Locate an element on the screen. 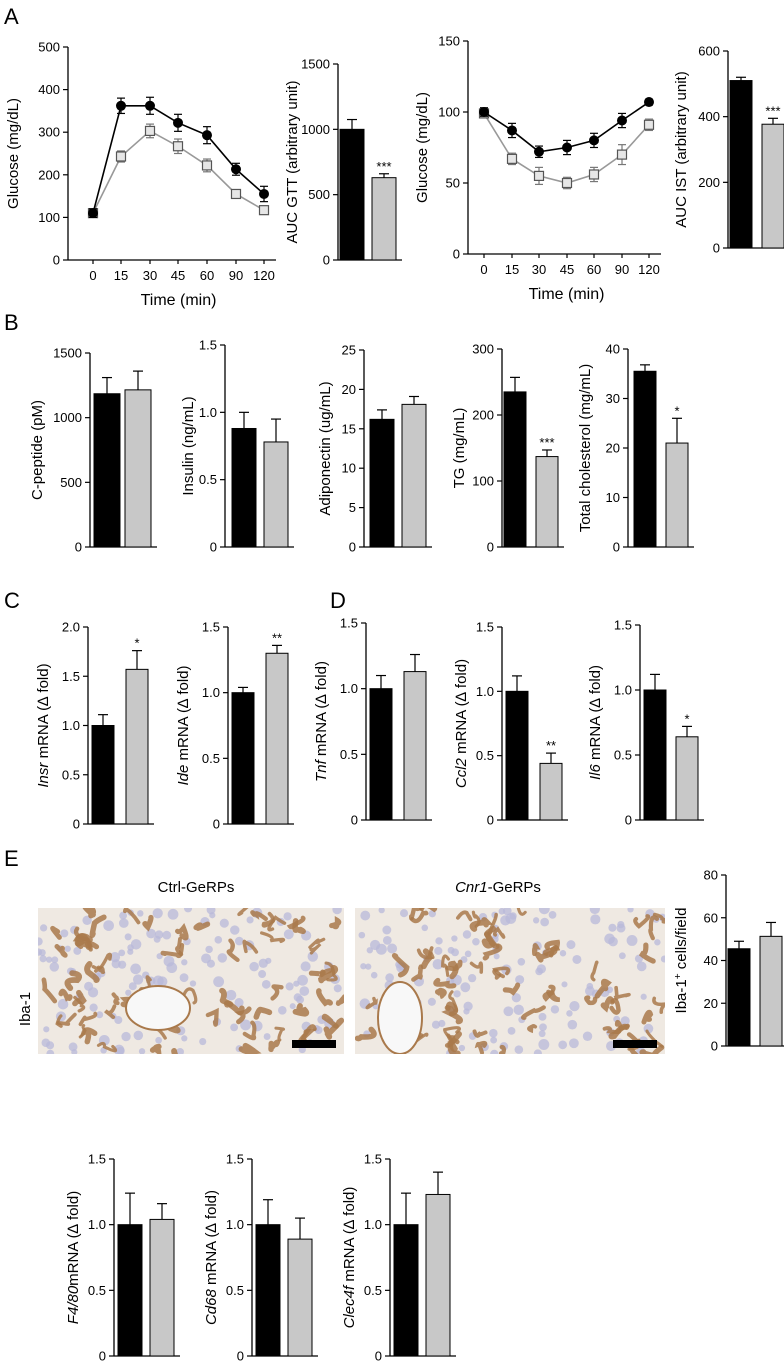  adipo-y-tick-label: 5 is located at coordinates (352, 507).